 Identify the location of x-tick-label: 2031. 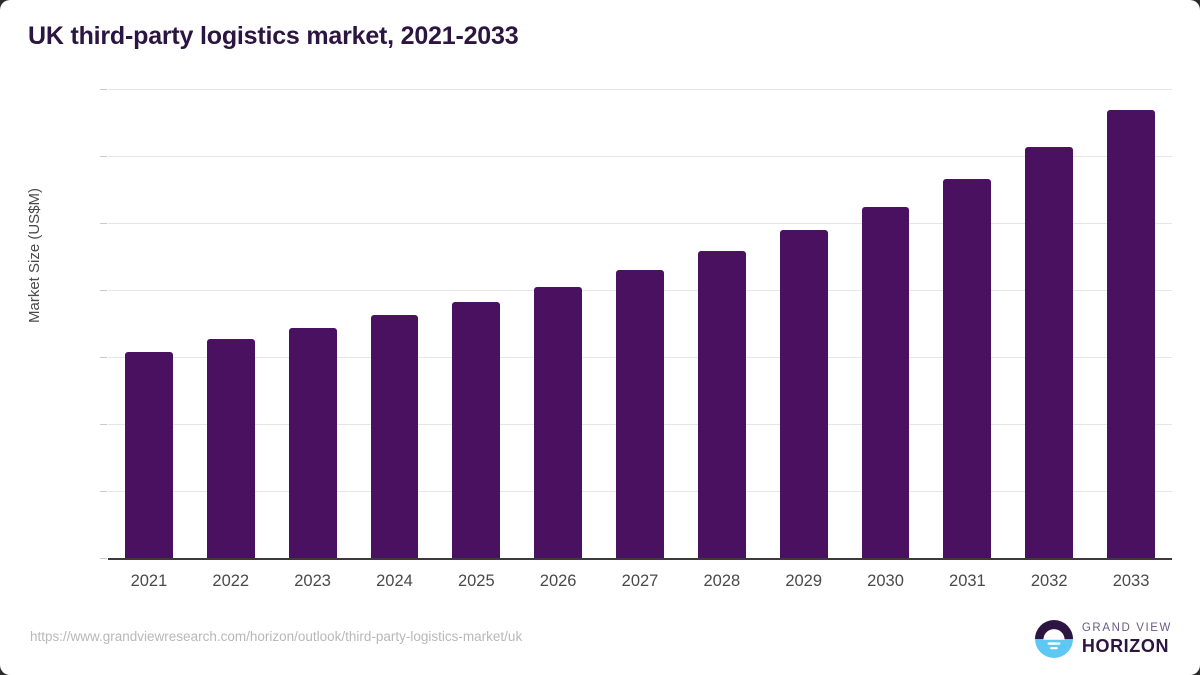
(967, 581).